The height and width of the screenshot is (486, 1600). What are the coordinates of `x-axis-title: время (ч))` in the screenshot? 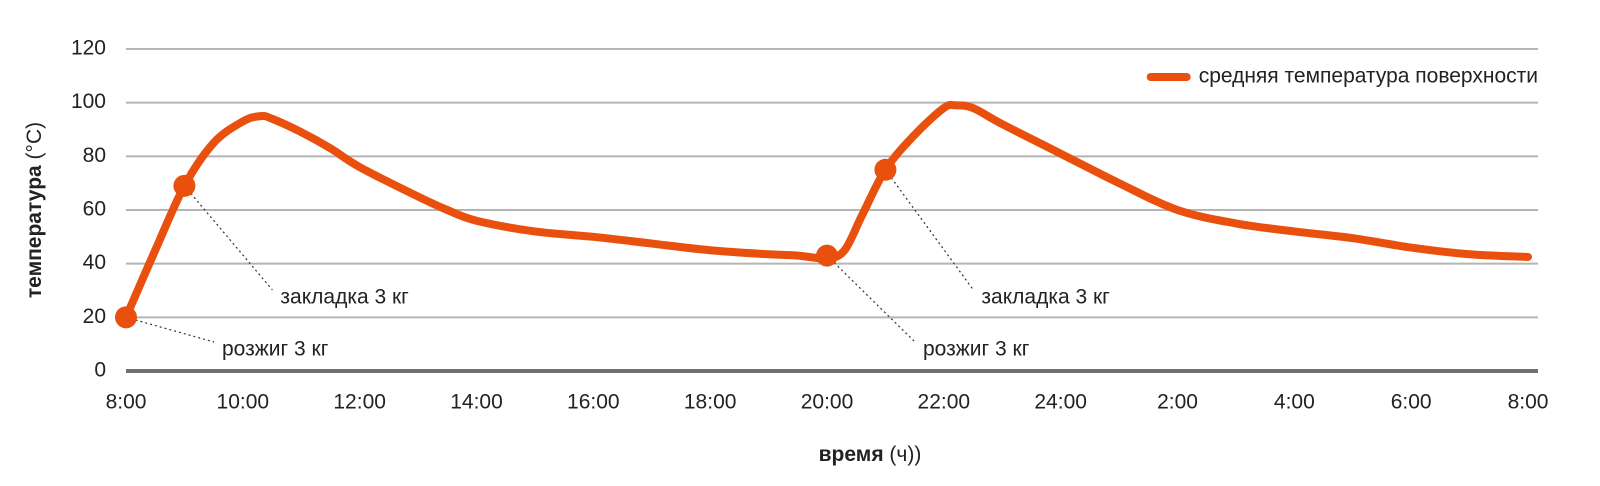 It's located at (870, 454).